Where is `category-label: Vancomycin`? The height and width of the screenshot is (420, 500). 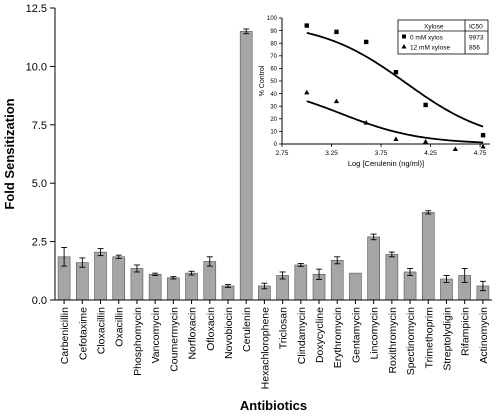 category-label: Vancomycin is located at coordinates (156, 335).